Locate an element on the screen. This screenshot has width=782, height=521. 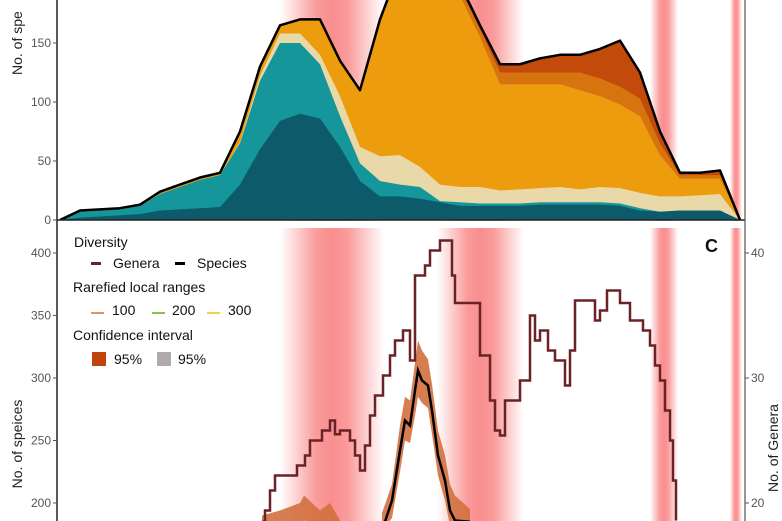
legend-swatch-genera is located at coordinates (96, 263).